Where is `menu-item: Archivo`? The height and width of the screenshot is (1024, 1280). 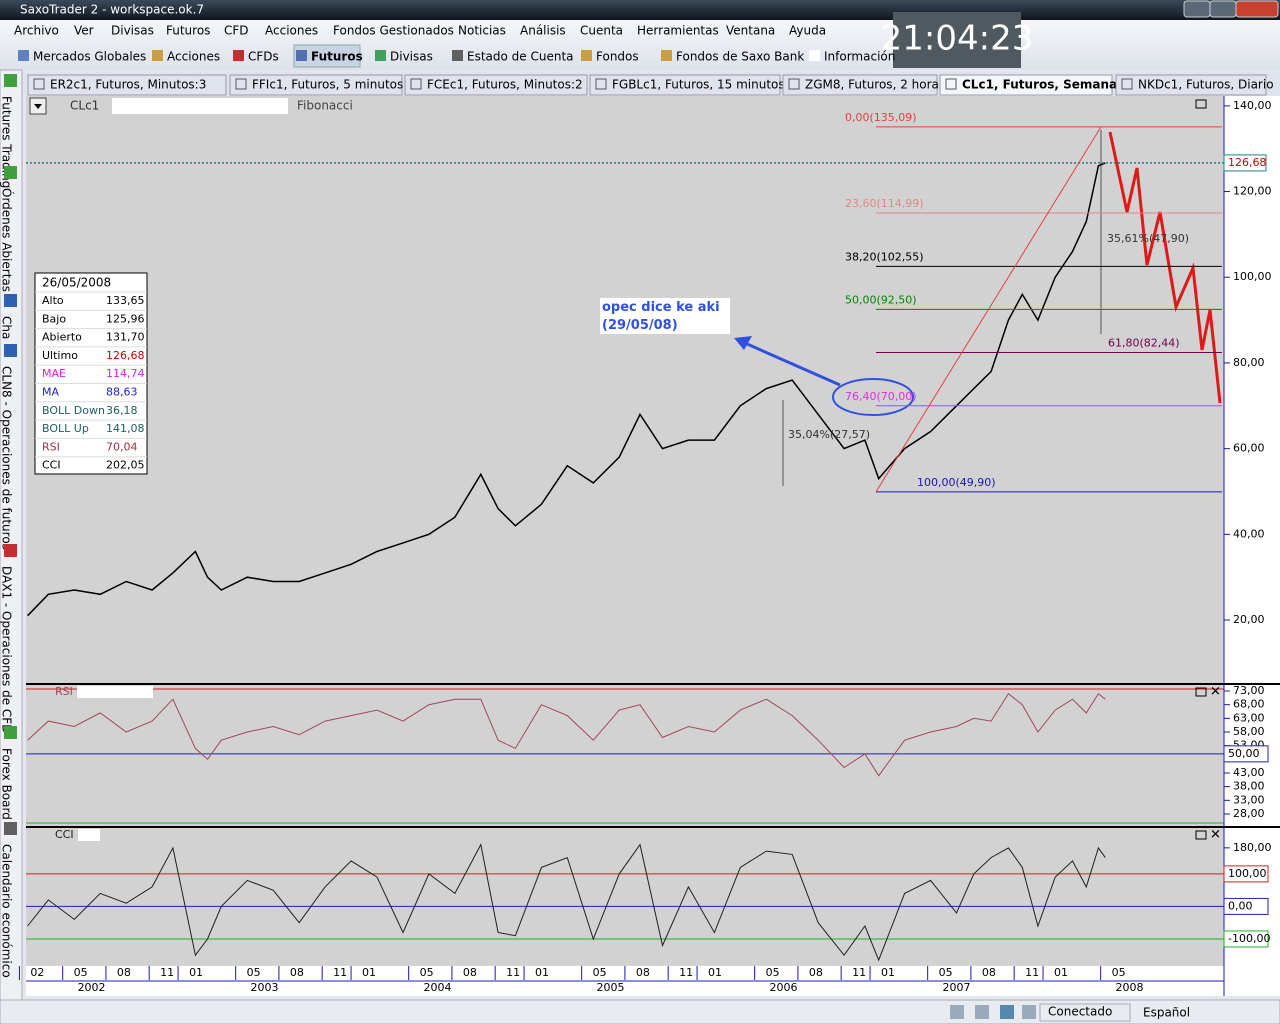
menu-item: Archivo is located at coordinates (36, 31).